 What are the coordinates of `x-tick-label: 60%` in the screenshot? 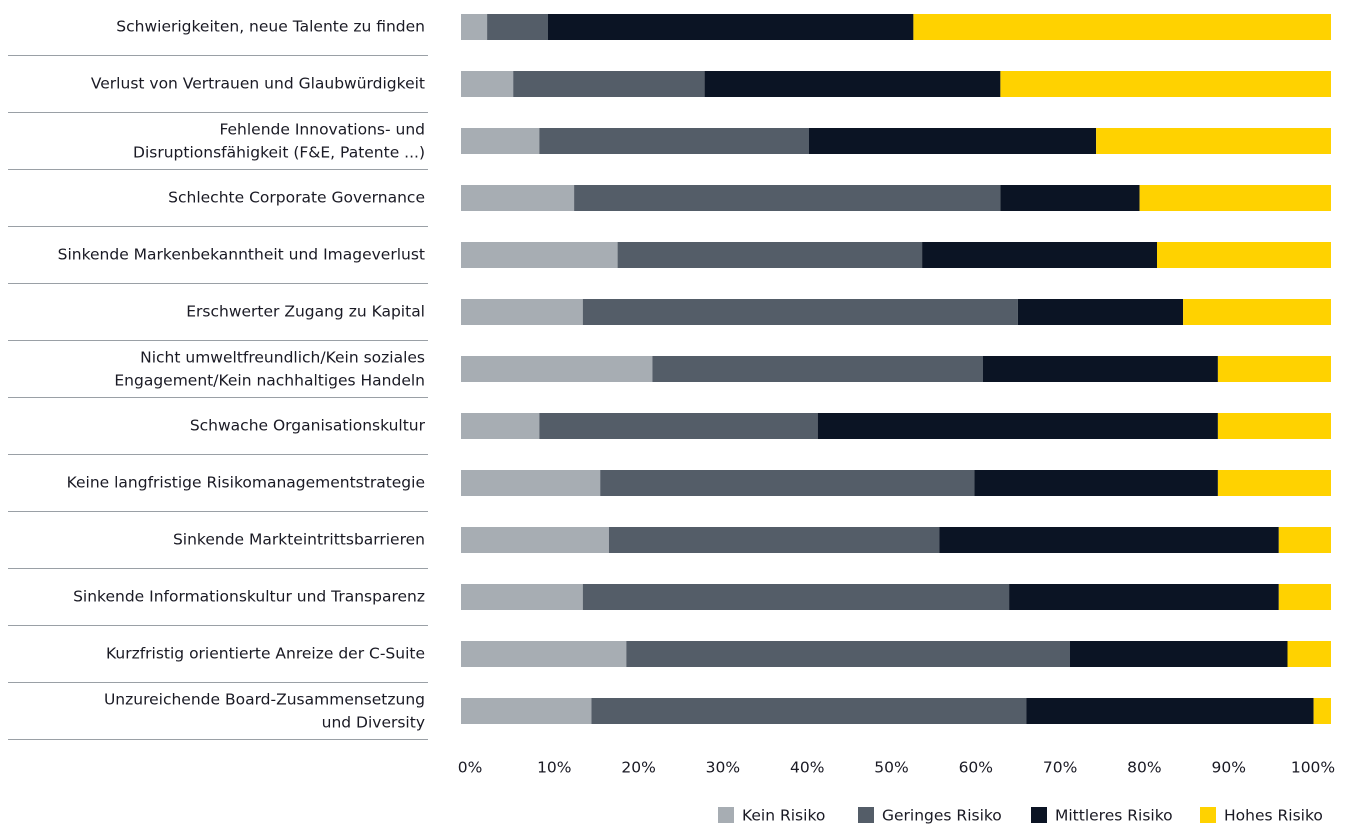 It's located at (976, 768).